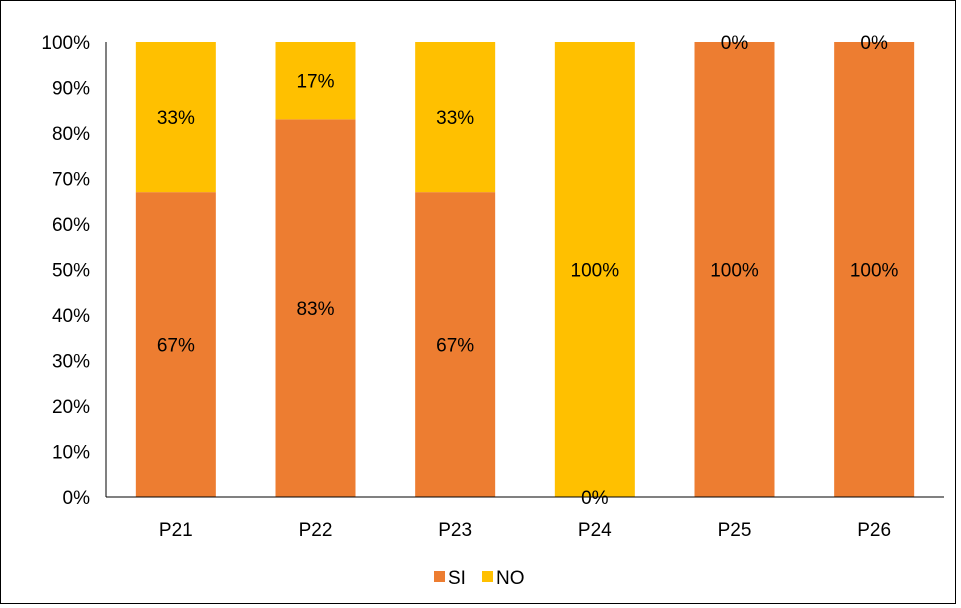 The image size is (961, 608). I want to click on legend-swatch-si, so click(439, 576).